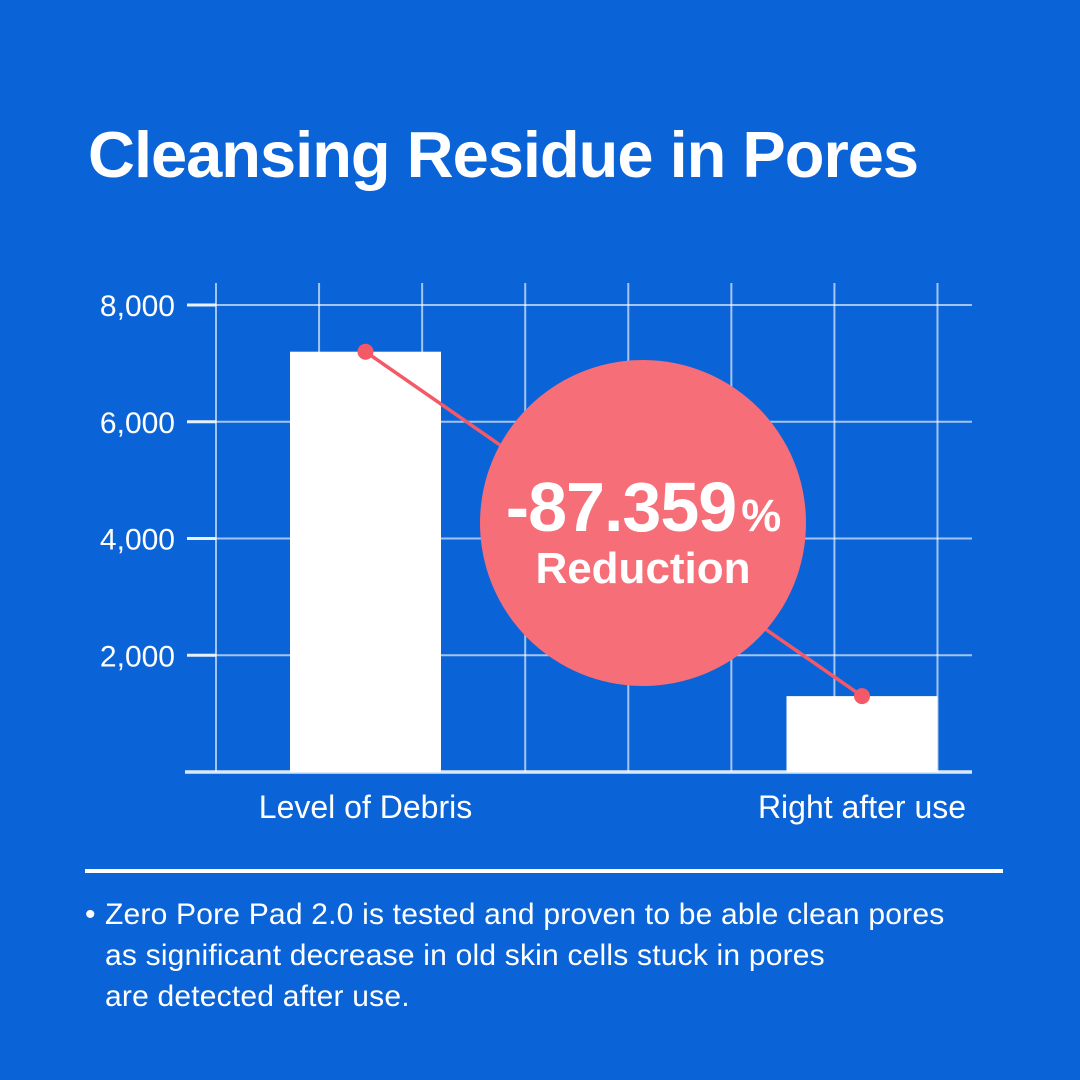 The width and height of the screenshot is (1080, 1080). What do you see at coordinates (862, 807) in the screenshot?
I see `category-label: Right after use` at bounding box center [862, 807].